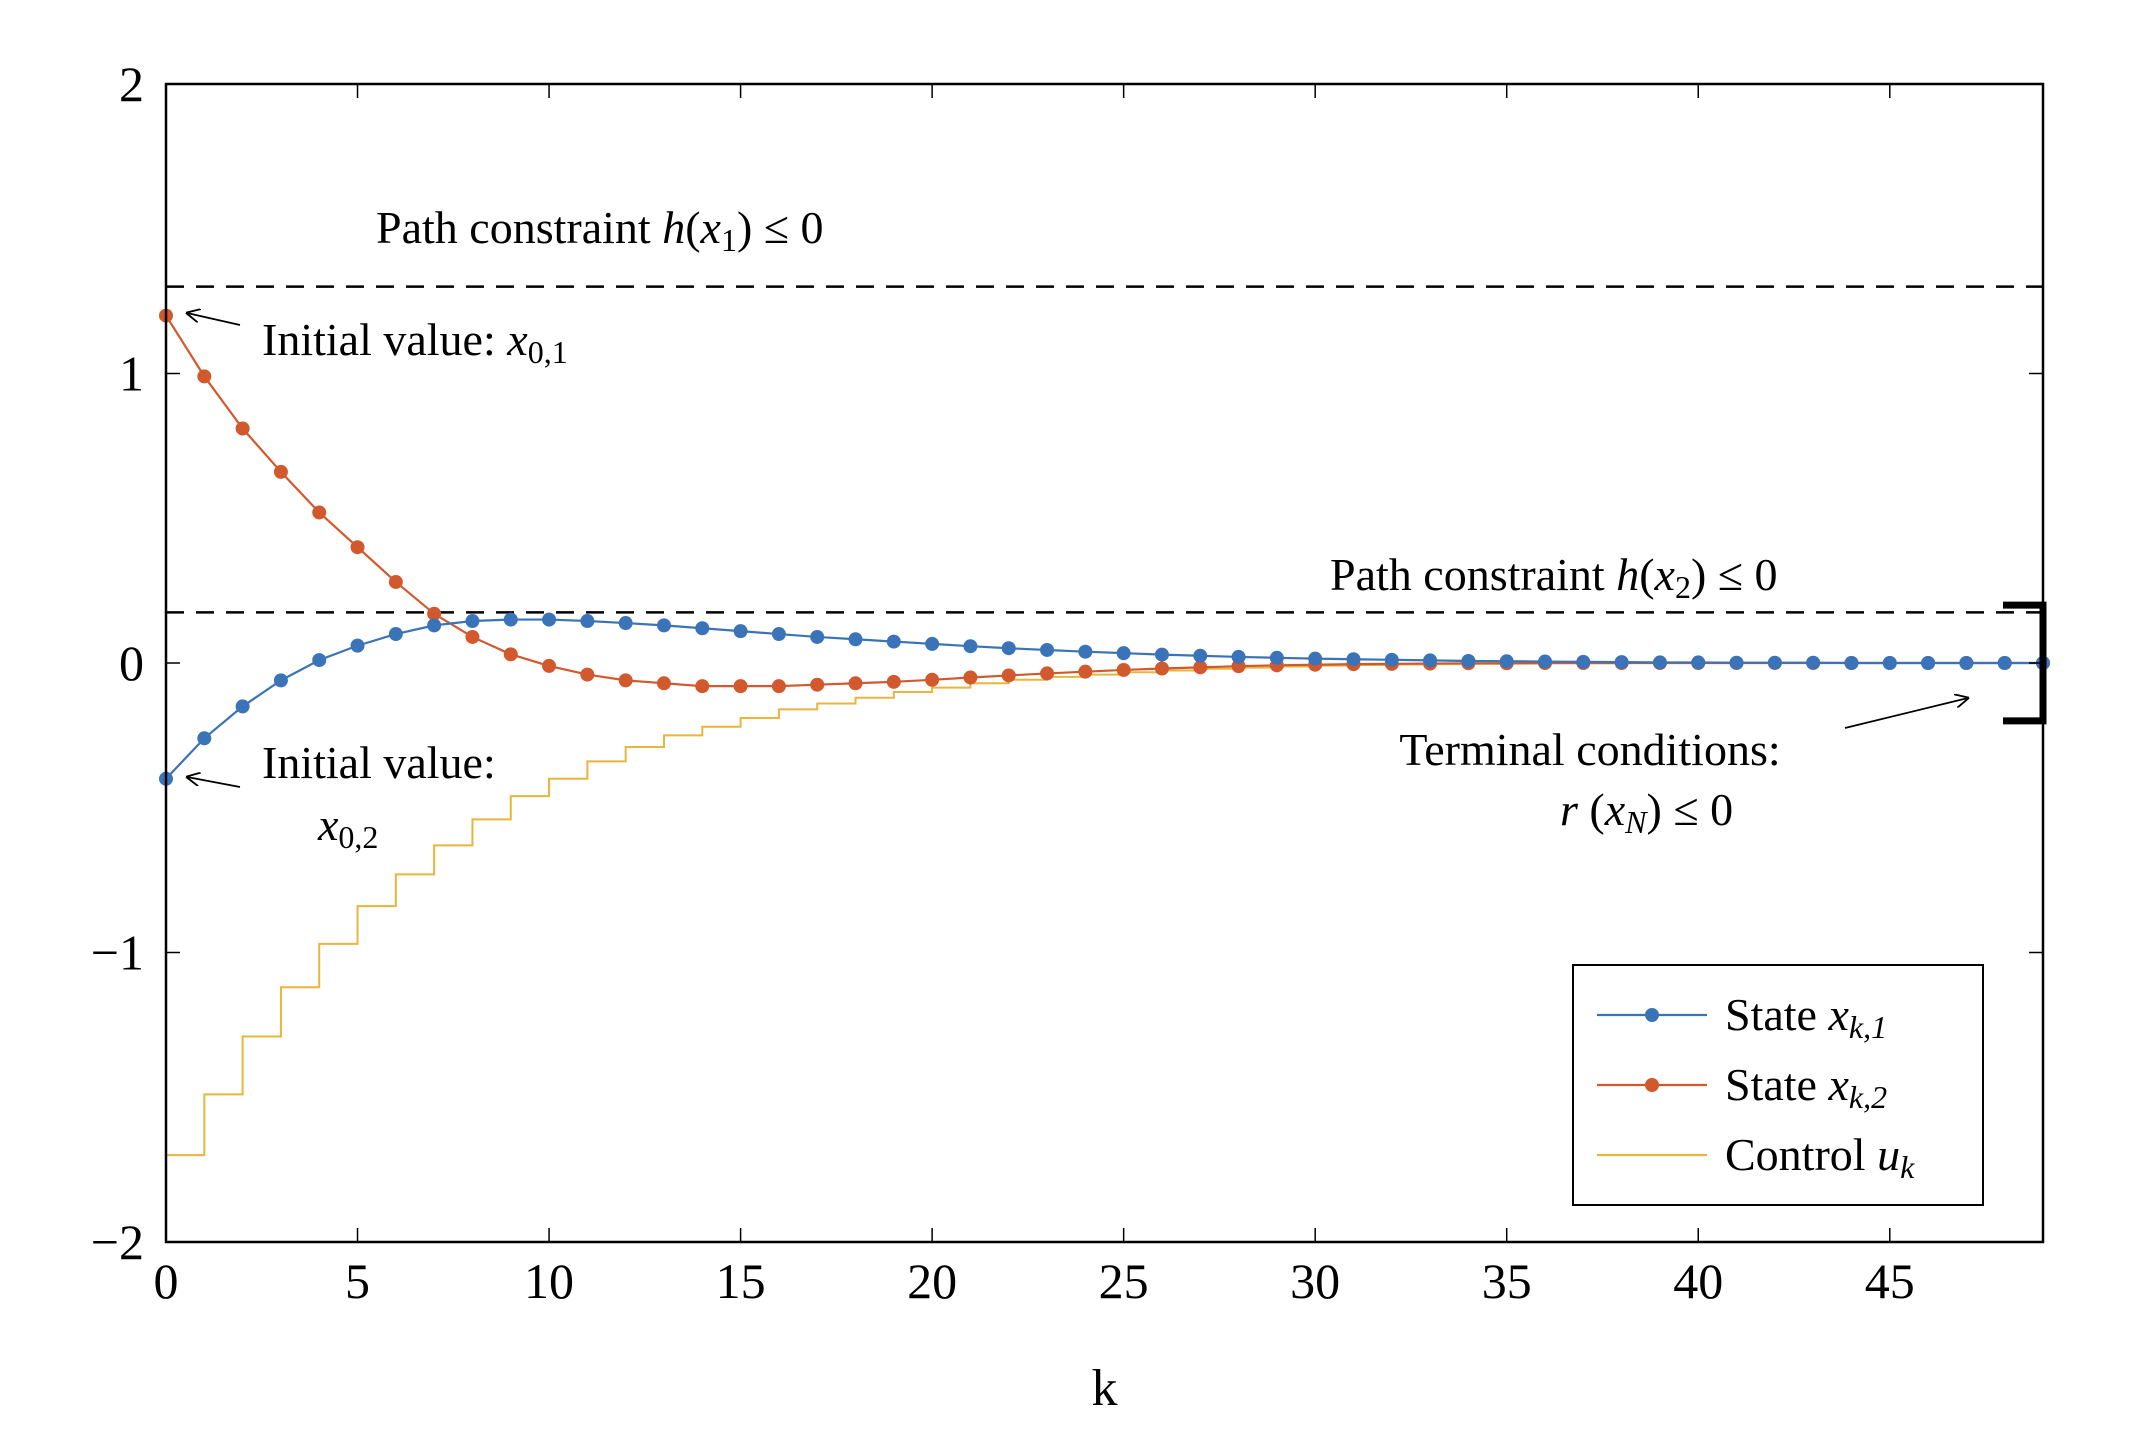 The height and width of the screenshot is (1444, 2146). I want to click on x-tick-label: 15, so click(741, 1281).